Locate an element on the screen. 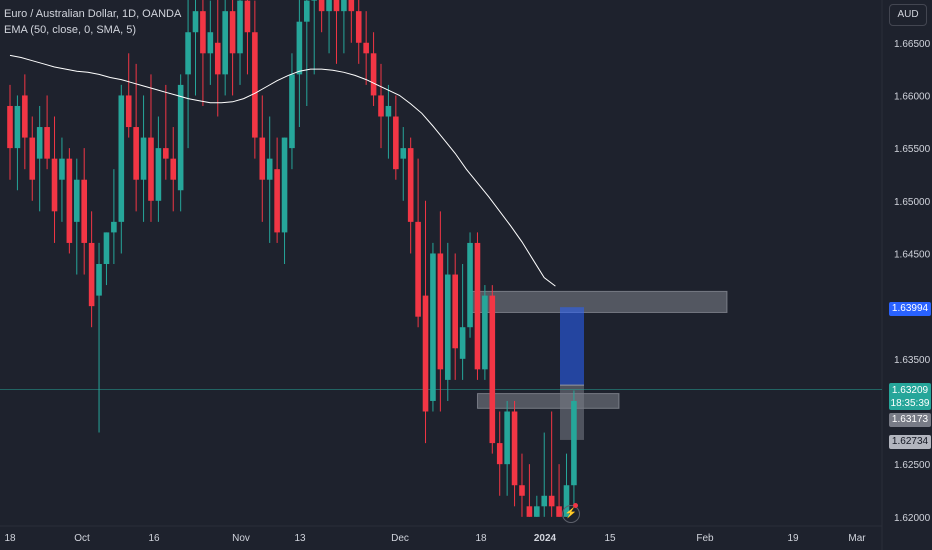  time-tick-label: Feb is located at coordinates (705, 538).